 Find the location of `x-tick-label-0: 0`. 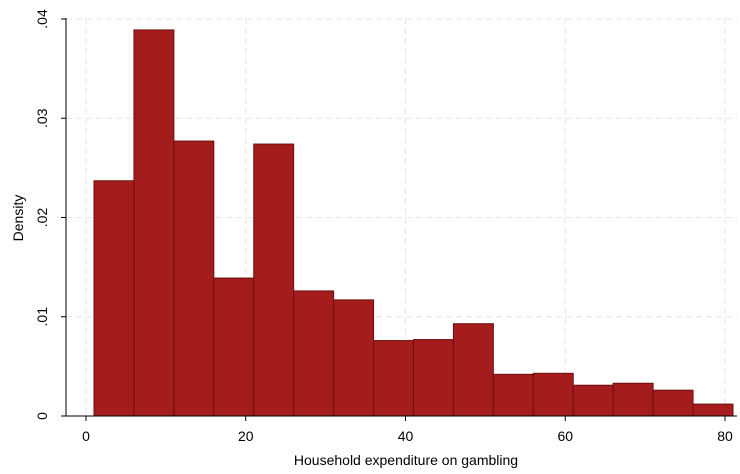

x-tick-label-0: 0 is located at coordinates (86, 436).